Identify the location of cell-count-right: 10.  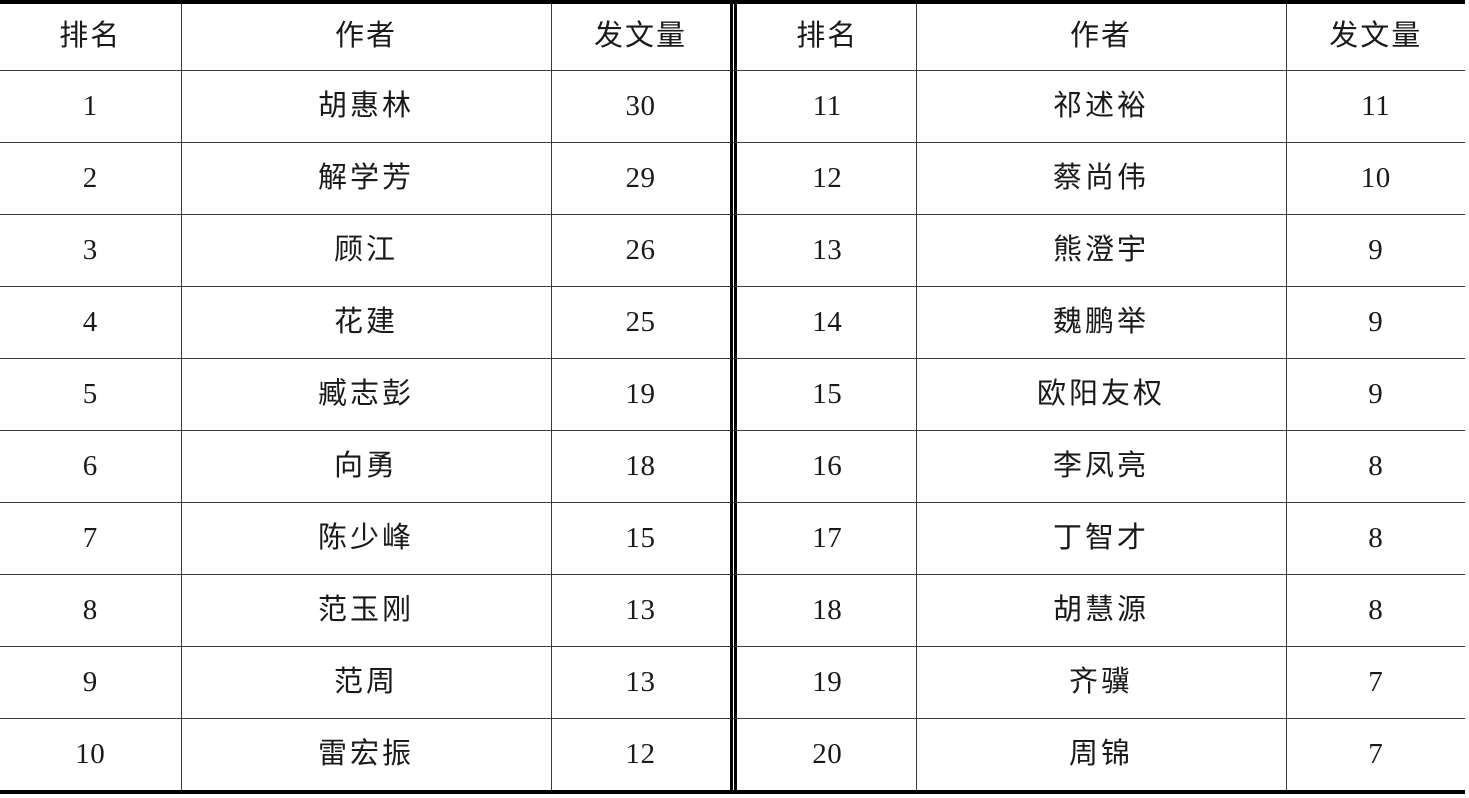
(1375, 178).